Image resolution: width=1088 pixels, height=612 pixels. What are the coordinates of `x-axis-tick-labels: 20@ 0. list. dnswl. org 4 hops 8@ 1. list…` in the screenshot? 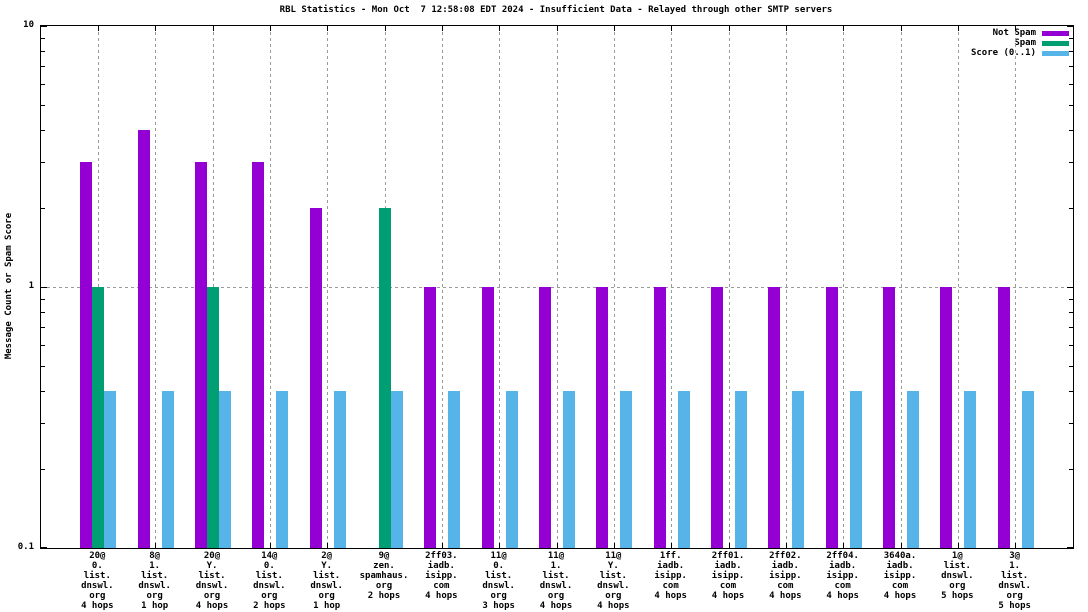 It's located at (544, 581).